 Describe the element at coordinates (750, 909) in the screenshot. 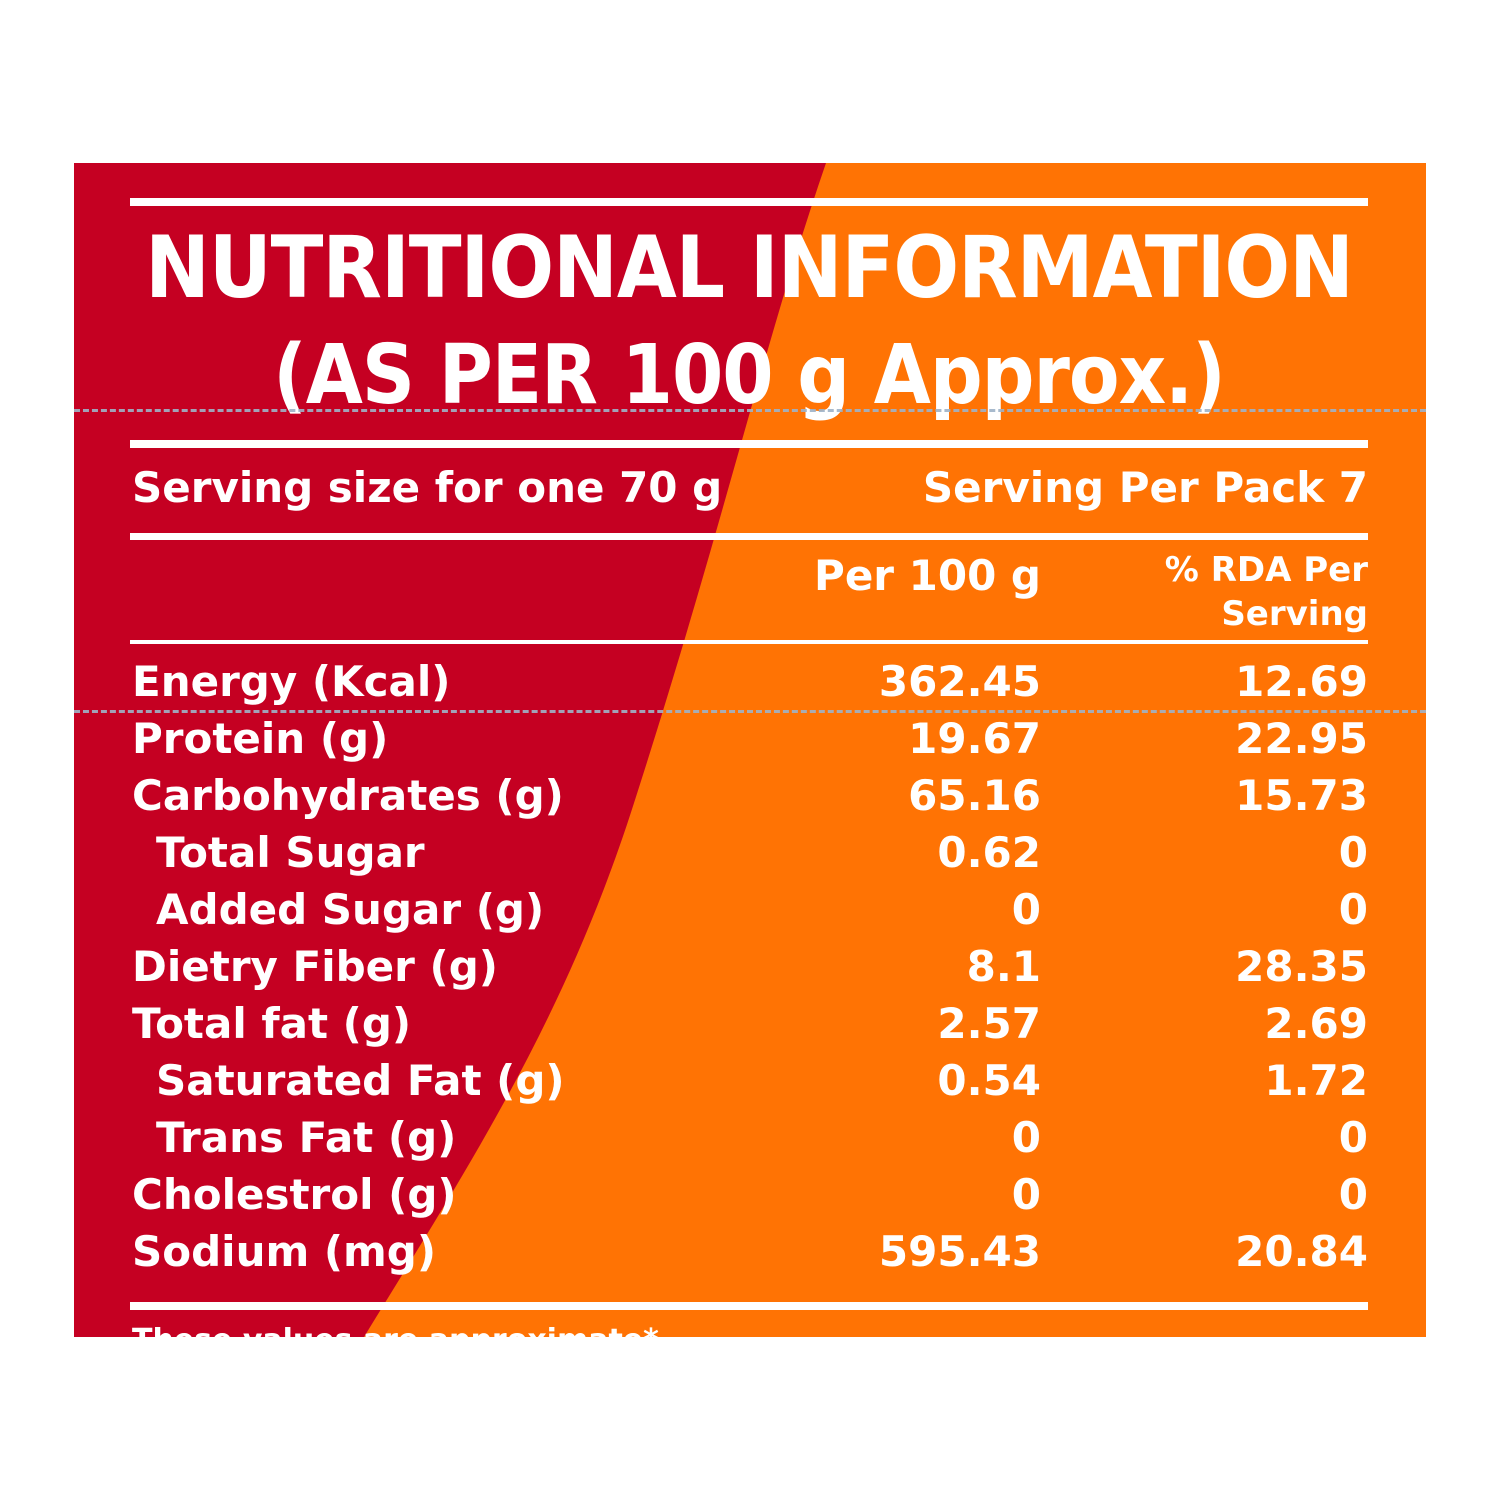

I see `table-row-added-sugar: Added Sugar (g) 0 0` at that location.